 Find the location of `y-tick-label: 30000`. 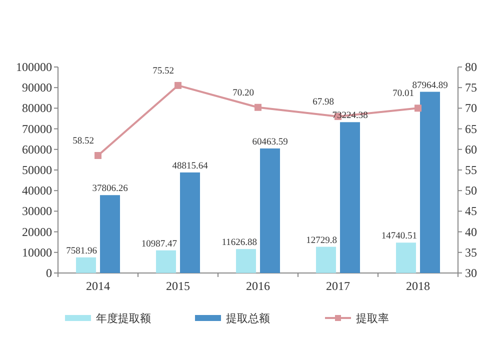

y-tick-label: 30000 is located at coordinates (37, 211).